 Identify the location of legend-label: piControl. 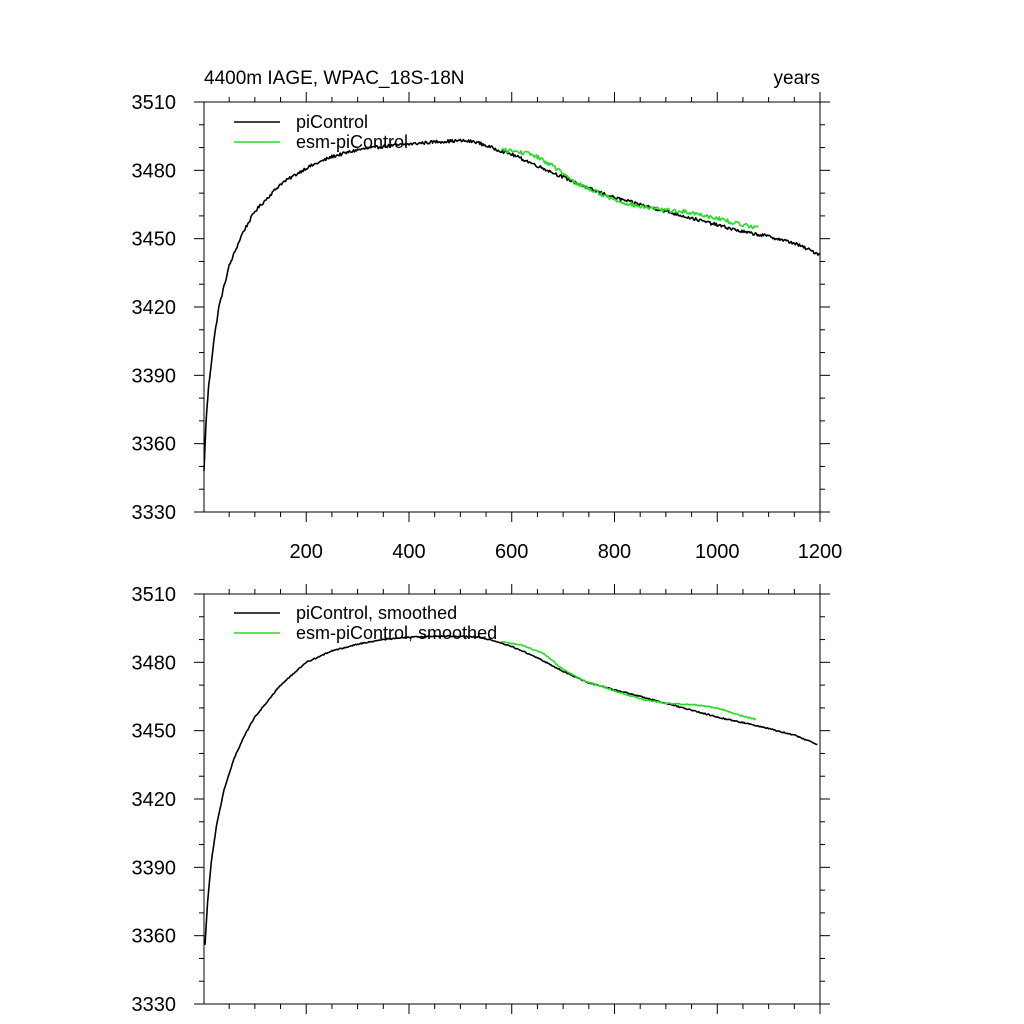
(332, 122).